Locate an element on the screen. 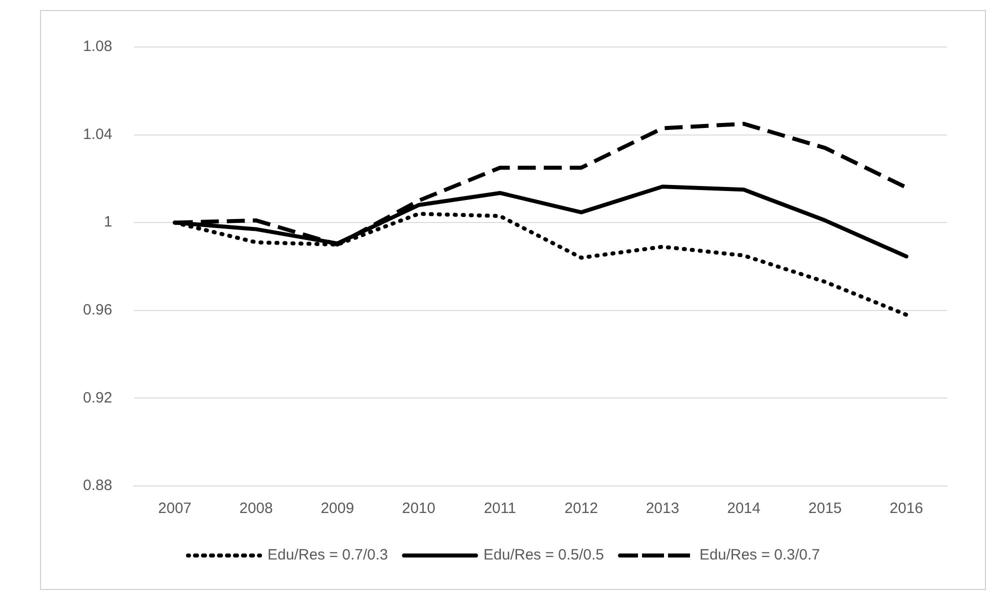 This screenshot has width=1000, height=606. y-tick-label: 1 is located at coordinates (108, 222).